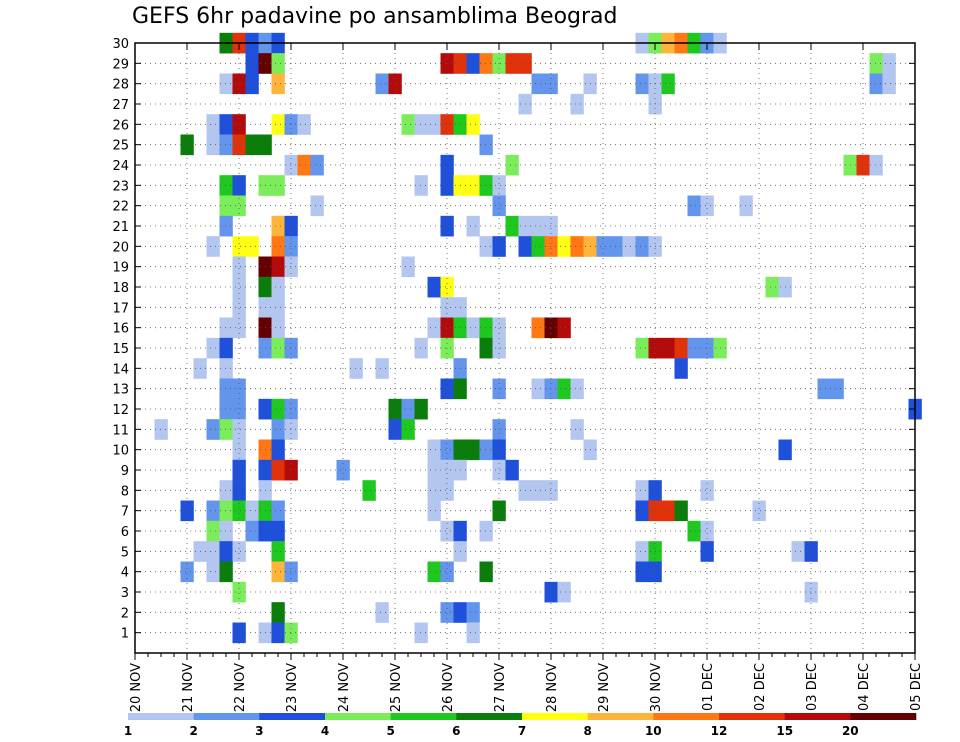 This screenshot has width=960, height=742. Describe the element at coordinates (850, 731) in the screenshot. I see `colorbar-label: 20` at that location.